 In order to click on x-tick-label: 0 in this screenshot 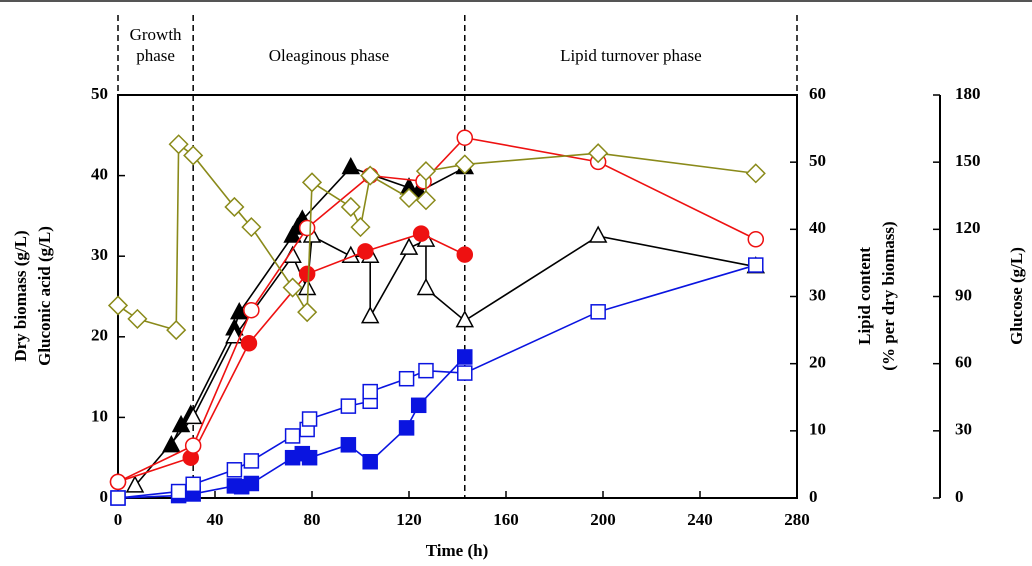, I will do `click(118, 519)`.